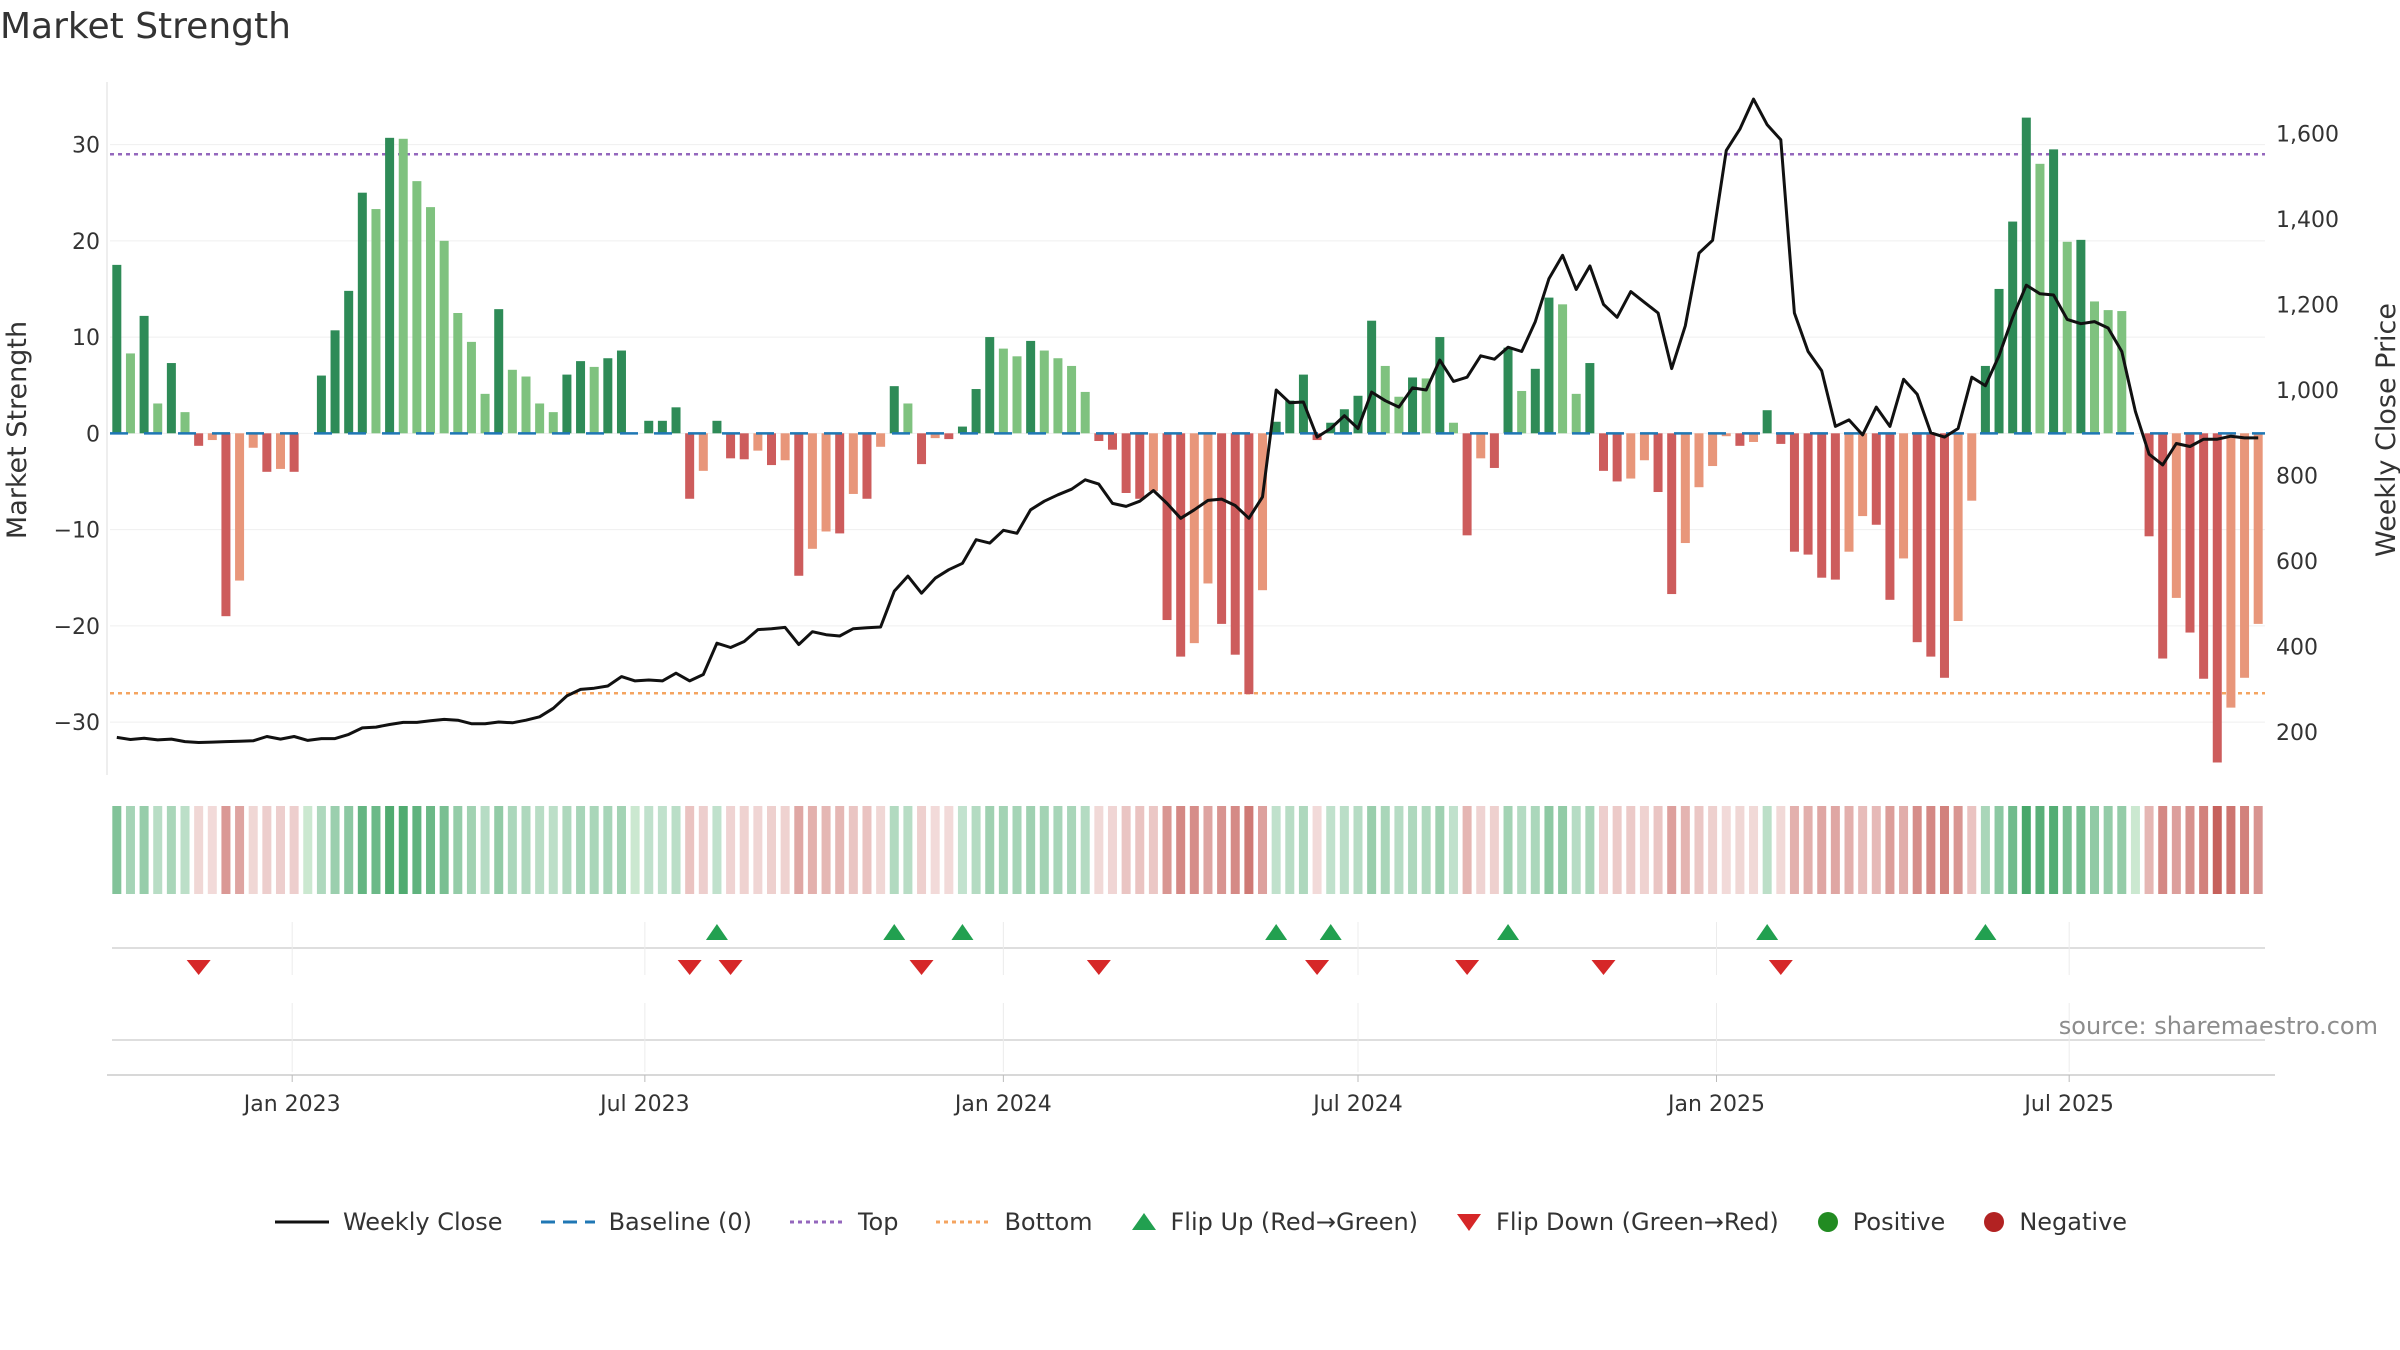  Describe the element at coordinates (1827, 1222) in the screenshot. I see `green-dot-icon` at that location.